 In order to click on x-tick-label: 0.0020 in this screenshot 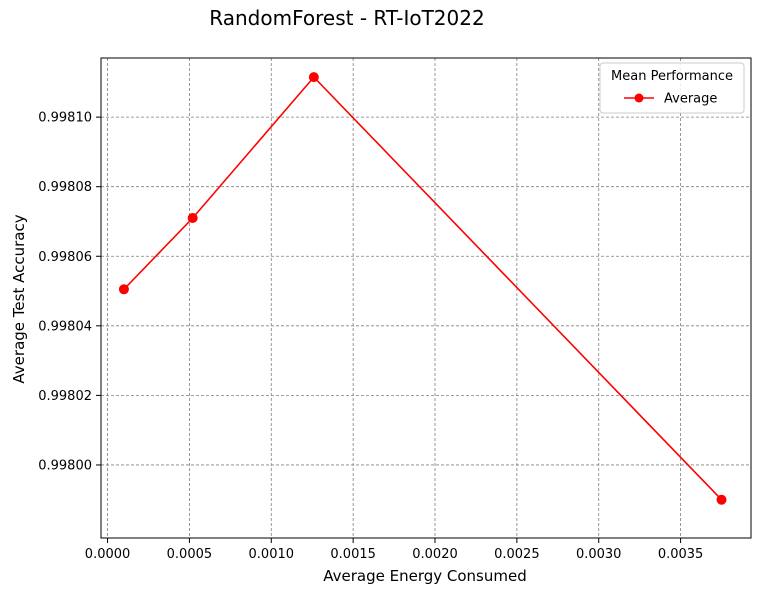, I will do `click(435, 554)`.